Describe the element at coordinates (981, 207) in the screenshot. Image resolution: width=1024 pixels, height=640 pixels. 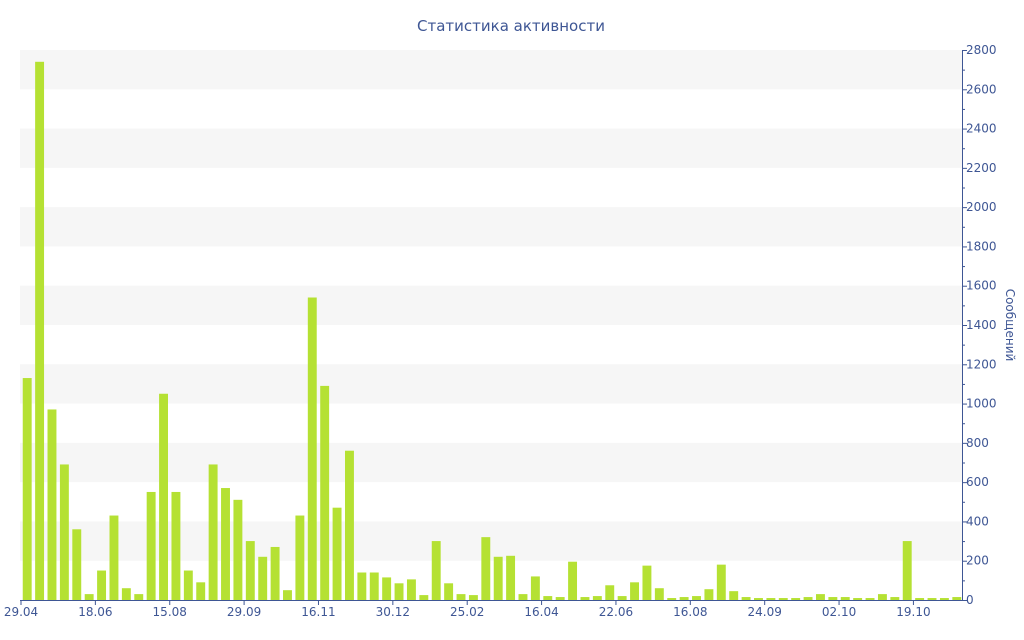
I see `y-tick-label: 2000` at that location.